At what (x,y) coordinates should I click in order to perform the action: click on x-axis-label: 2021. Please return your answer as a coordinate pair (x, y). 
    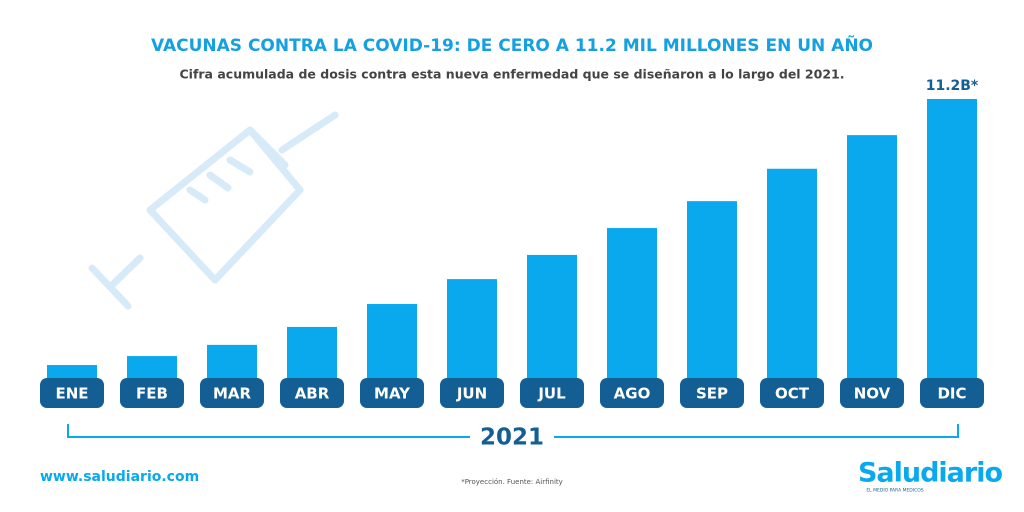
    Looking at the image, I should click on (512, 438).